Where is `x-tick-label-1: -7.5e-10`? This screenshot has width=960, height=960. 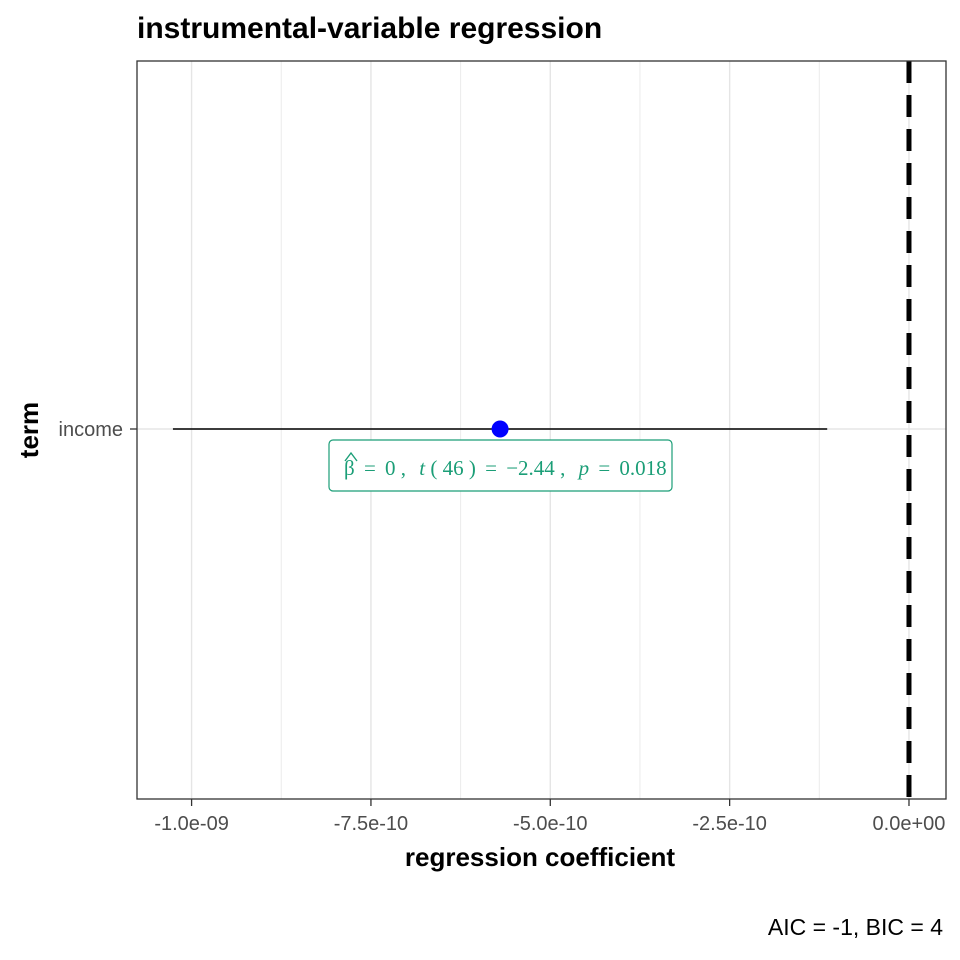 x-tick-label-1: -7.5e-10 is located at coordinates (371, 824).